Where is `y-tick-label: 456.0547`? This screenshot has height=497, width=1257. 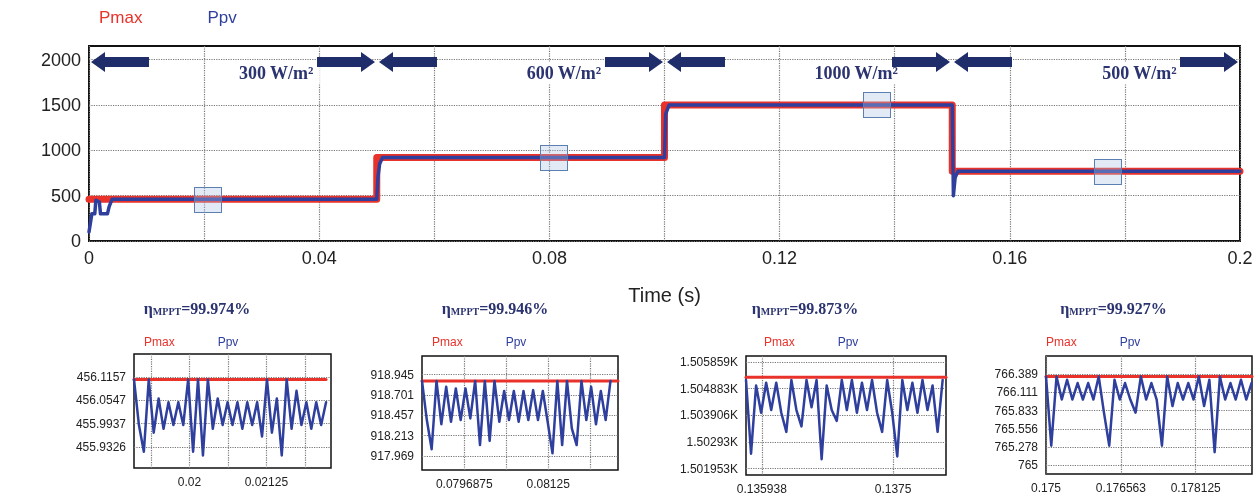 y-tick-label: 456.0547 is located at coordinates (101, 400).